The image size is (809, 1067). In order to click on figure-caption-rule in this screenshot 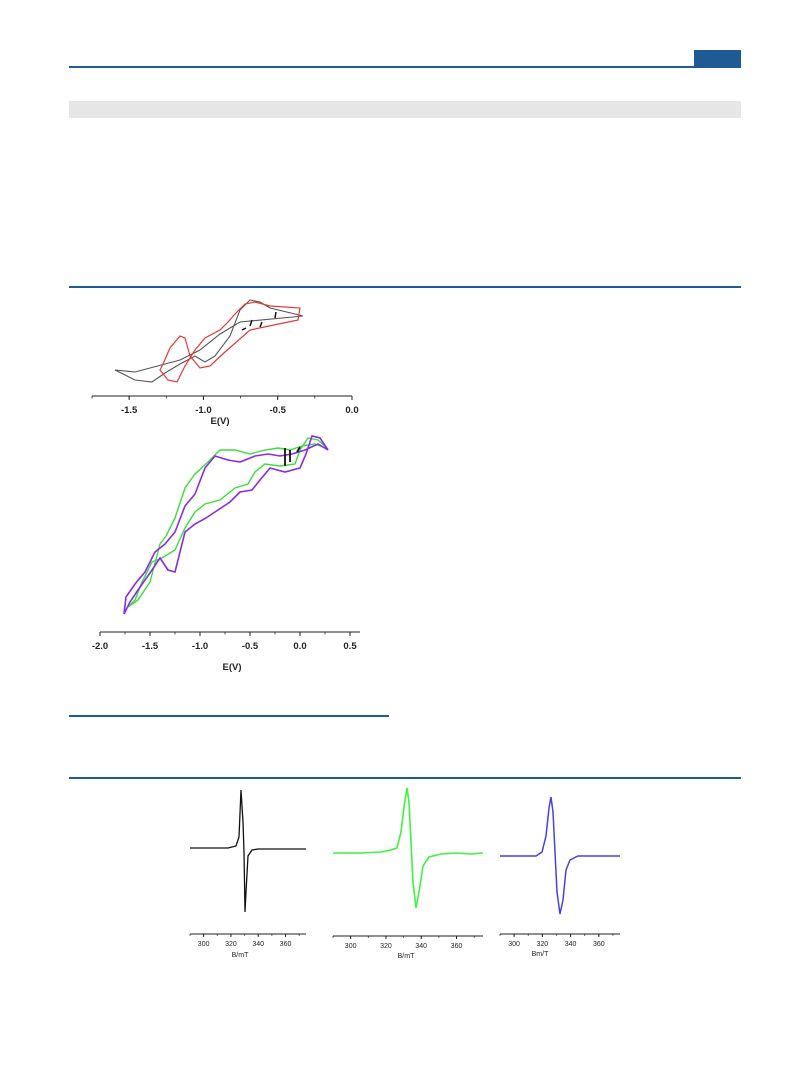, I will do `click(229, 716)`.